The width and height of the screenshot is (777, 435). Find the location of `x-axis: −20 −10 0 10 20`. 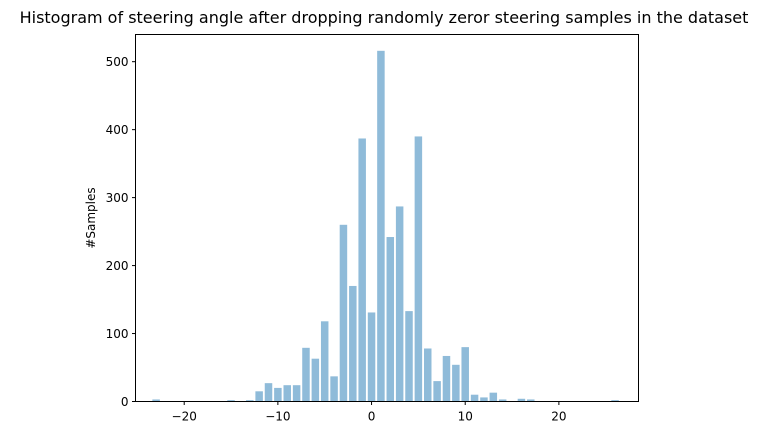

x-axis: −20 −10 0 10 20 is located at coordinates (369, 412).